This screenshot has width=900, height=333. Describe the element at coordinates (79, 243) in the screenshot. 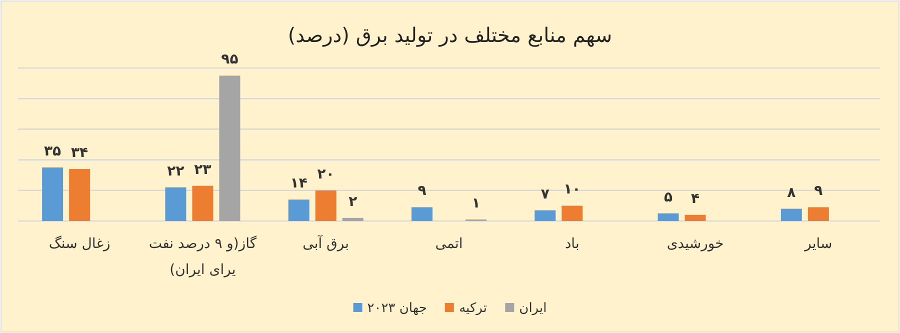

I see `x-tick-label: زغال سنگ` at that location.